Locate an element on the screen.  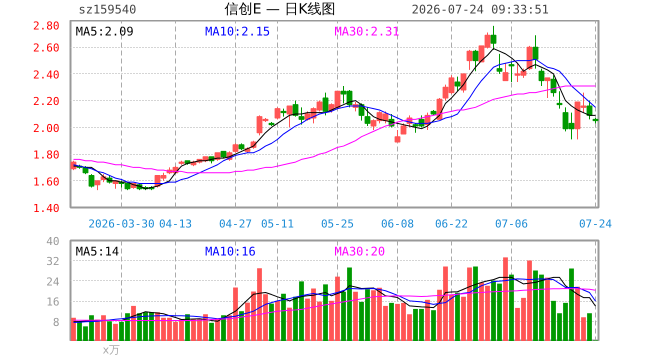
y-tick-label: 24 is located at coordinates (53, 281).